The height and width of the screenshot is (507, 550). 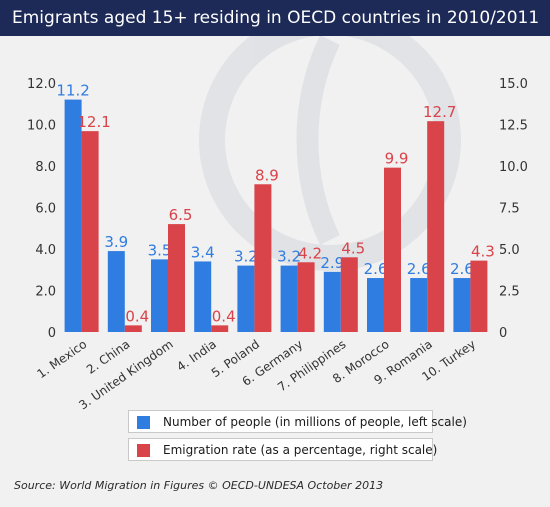 I want to click on left-tick-label: 8.0, so click(x=45, y=167).